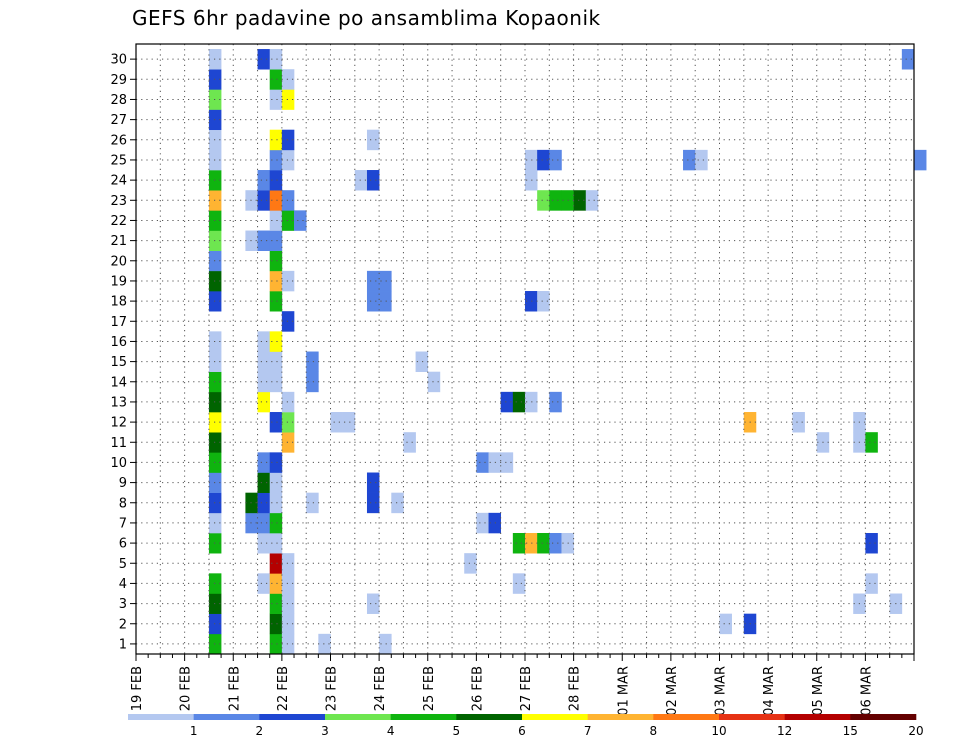 The image size is (960, 742). I want to click on y-tick-label: 5, so click(123, 564).